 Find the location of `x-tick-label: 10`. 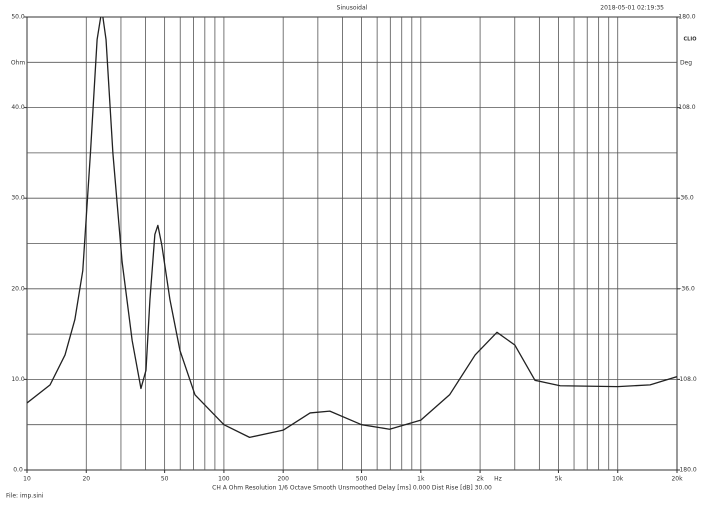

x-tick-label: 10 is located at coordinates (27, 479).